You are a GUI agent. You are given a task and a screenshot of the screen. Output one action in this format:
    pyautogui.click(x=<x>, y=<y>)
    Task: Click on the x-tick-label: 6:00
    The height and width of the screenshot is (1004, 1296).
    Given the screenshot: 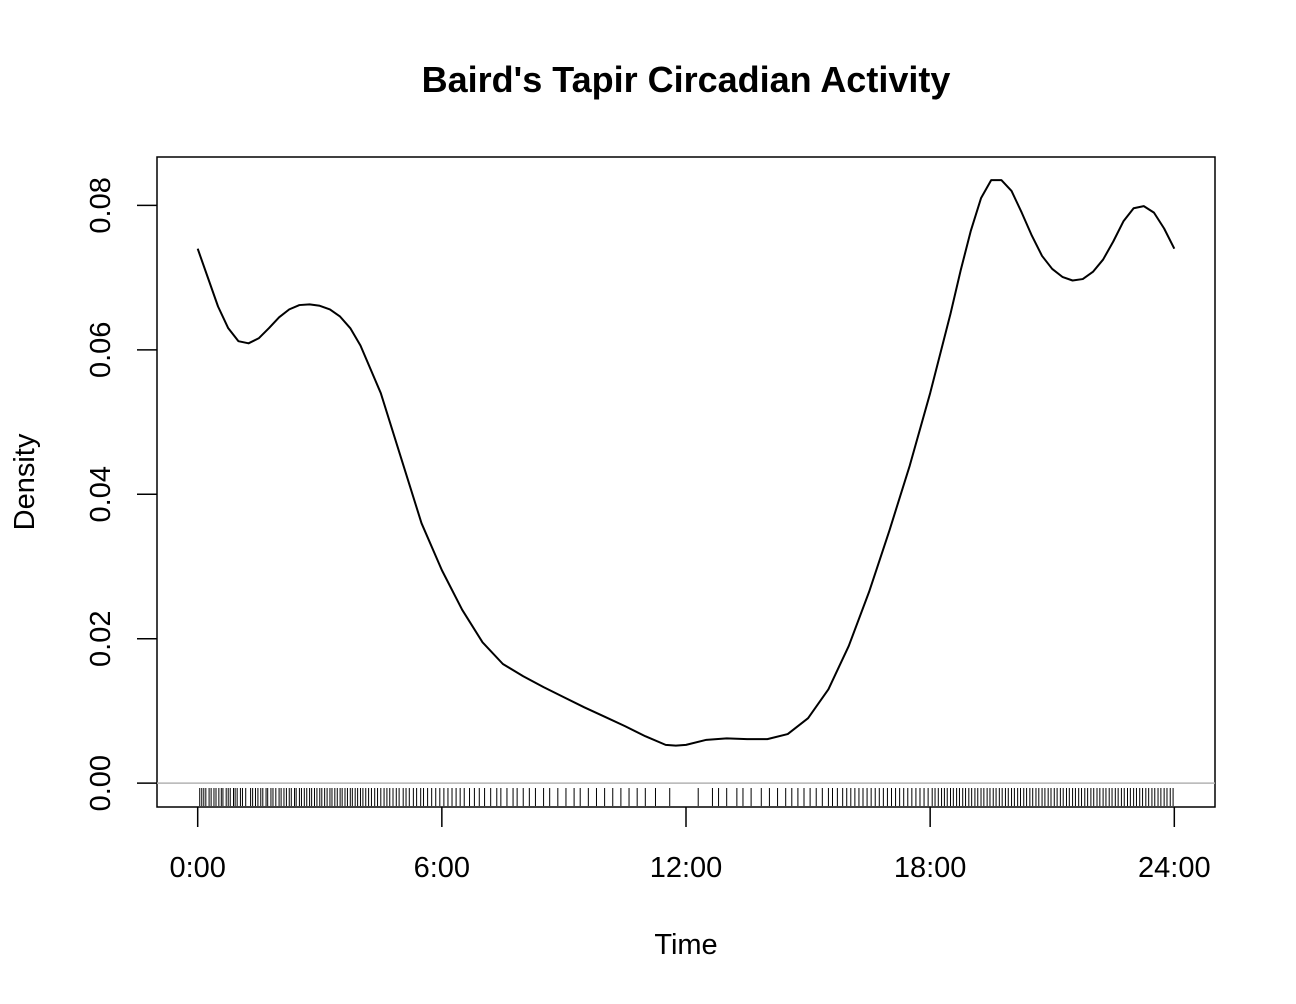 What is the action you would take?
    pyautogui.click(x=442, y=868)
    